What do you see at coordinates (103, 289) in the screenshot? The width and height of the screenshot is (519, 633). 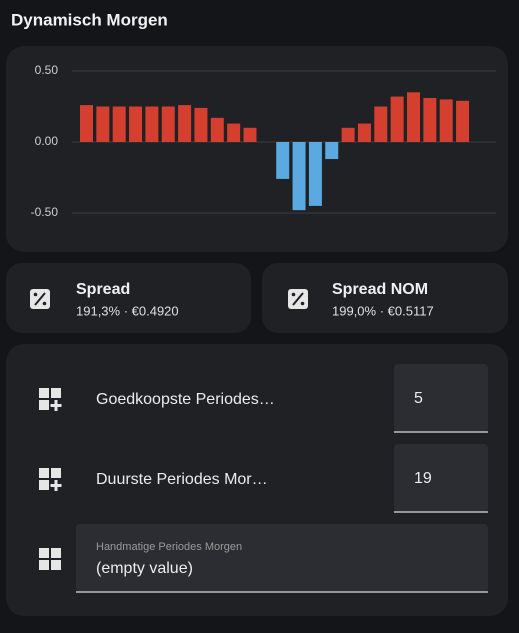 I see `tile-name: Spread` at bounding box center [103, 289].